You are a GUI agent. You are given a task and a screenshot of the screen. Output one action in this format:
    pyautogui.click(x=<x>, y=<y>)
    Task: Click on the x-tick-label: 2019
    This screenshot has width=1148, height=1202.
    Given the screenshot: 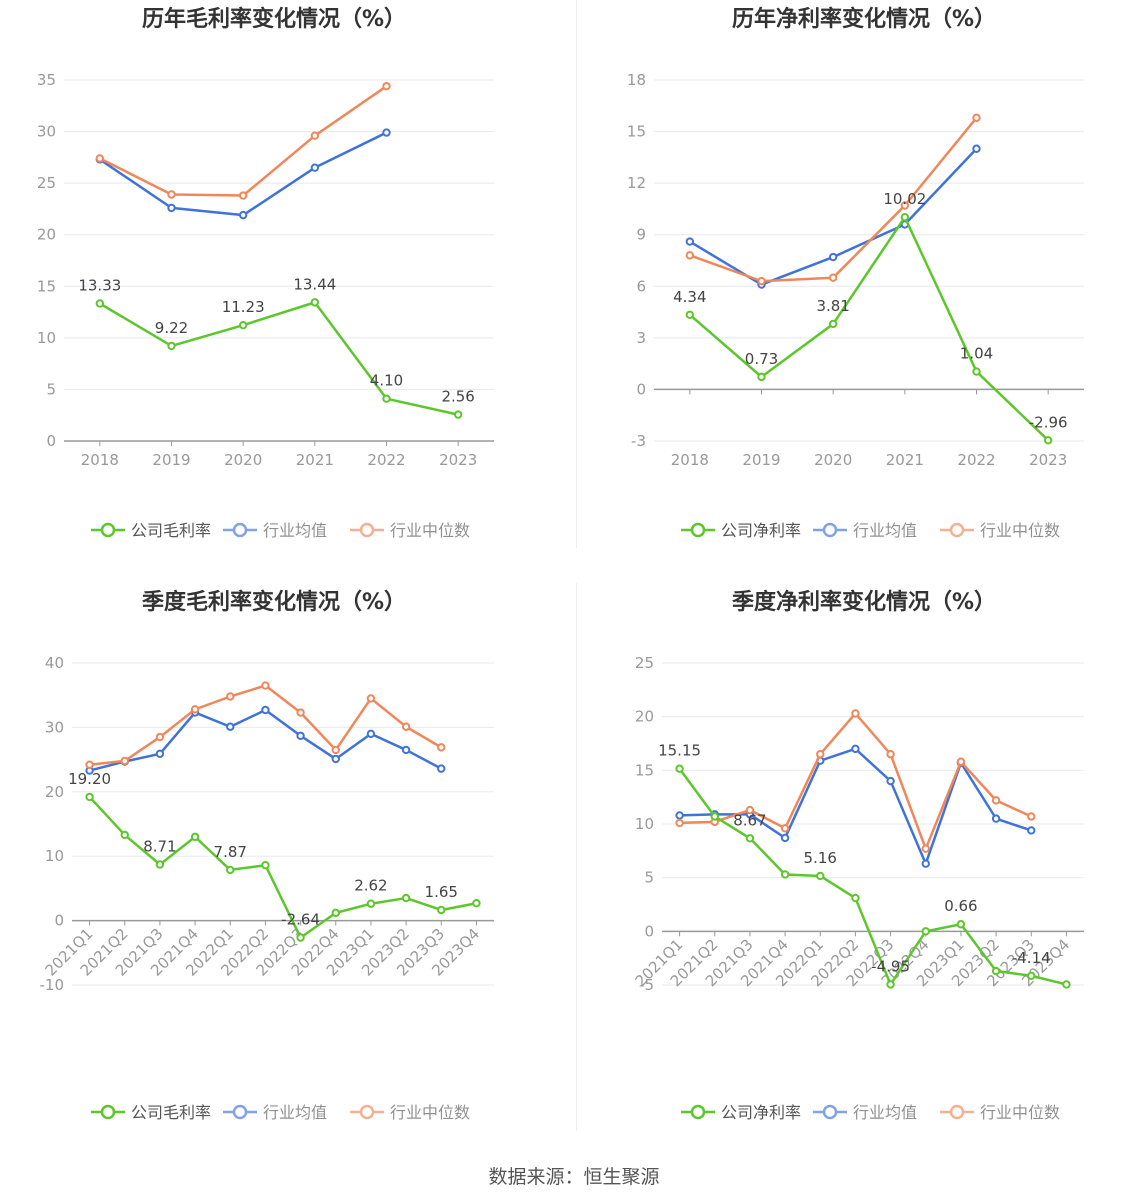 What is the action you would take?
    pyautogui.click(x=761, y=460)
    